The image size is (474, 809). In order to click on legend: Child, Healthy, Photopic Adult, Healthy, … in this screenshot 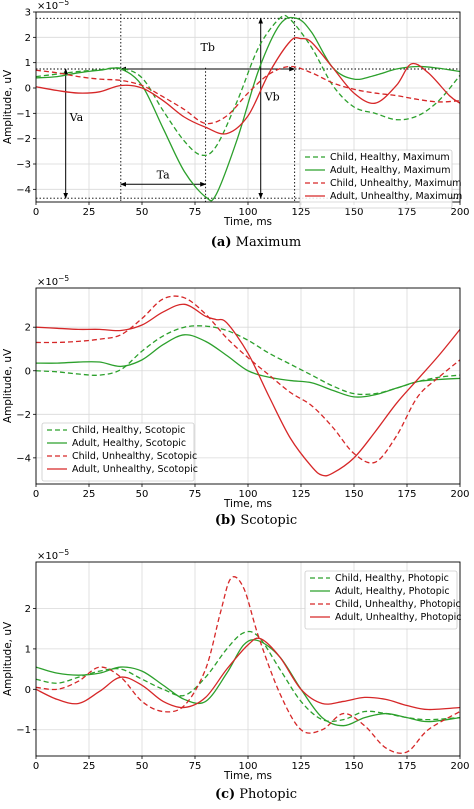, I will do `click(383, 600)`.